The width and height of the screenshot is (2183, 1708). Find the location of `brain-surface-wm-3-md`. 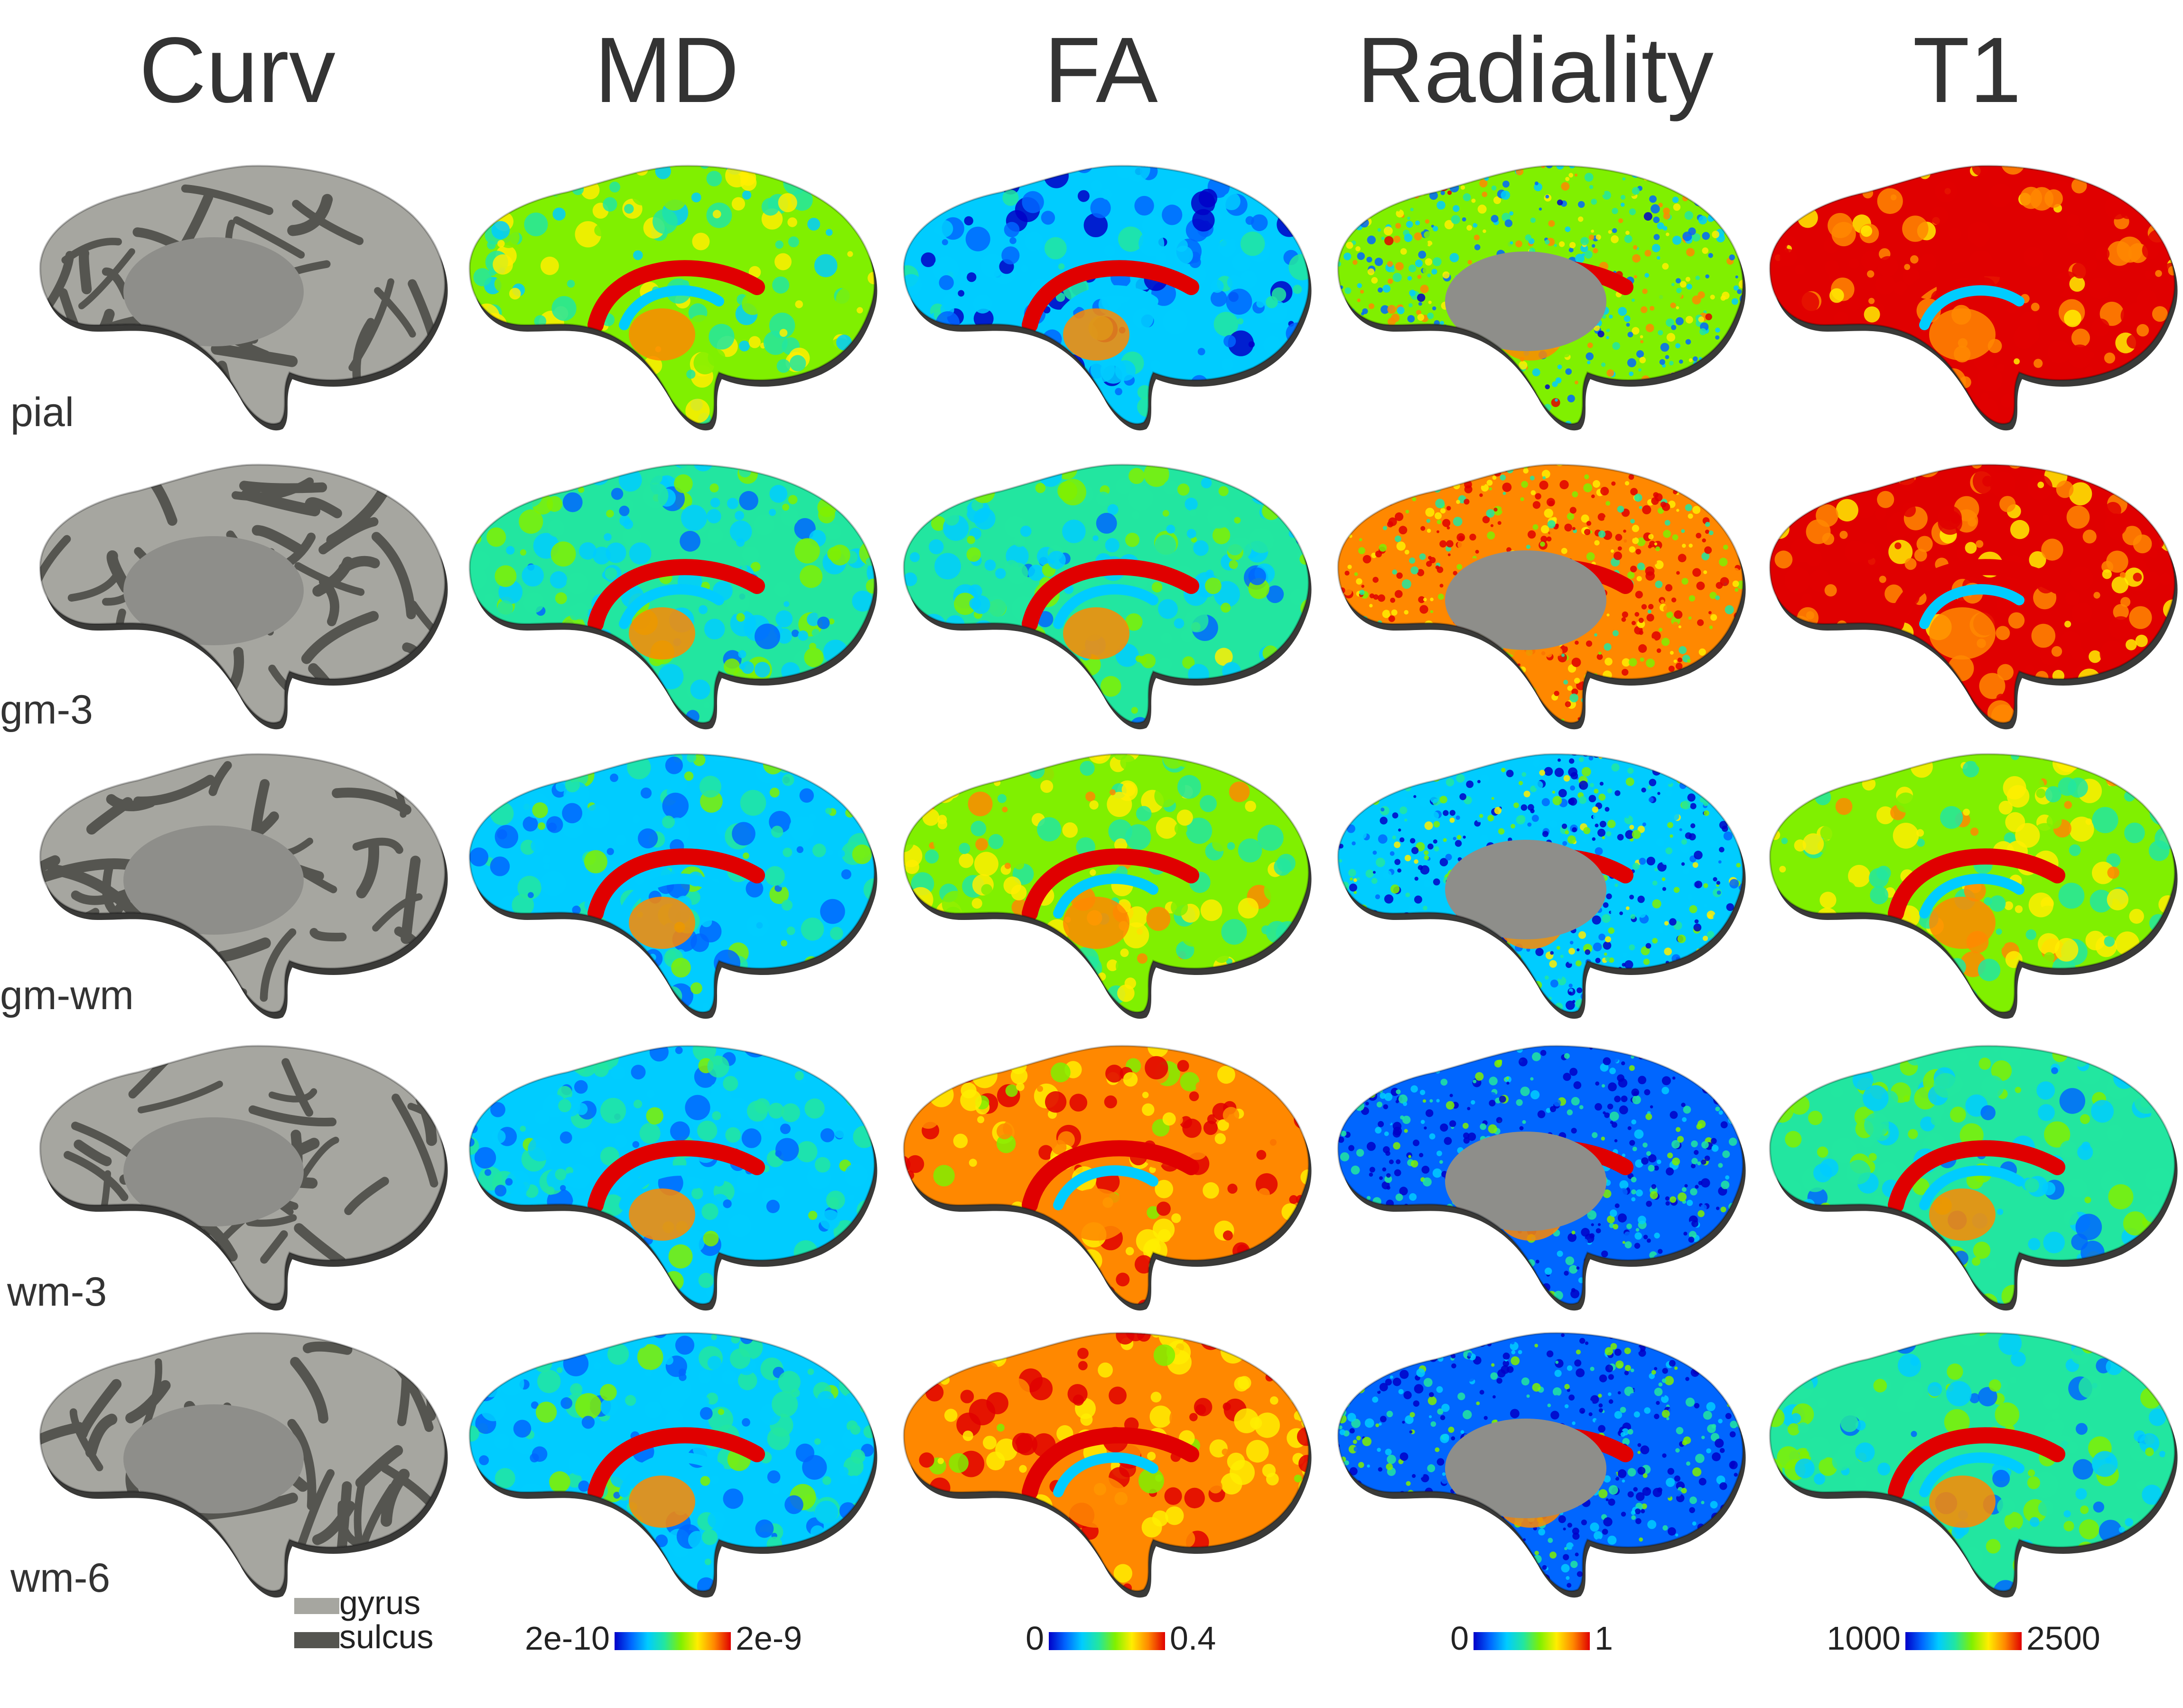

brain-surface-wm-3-md is located at coordinates (672, 1178).